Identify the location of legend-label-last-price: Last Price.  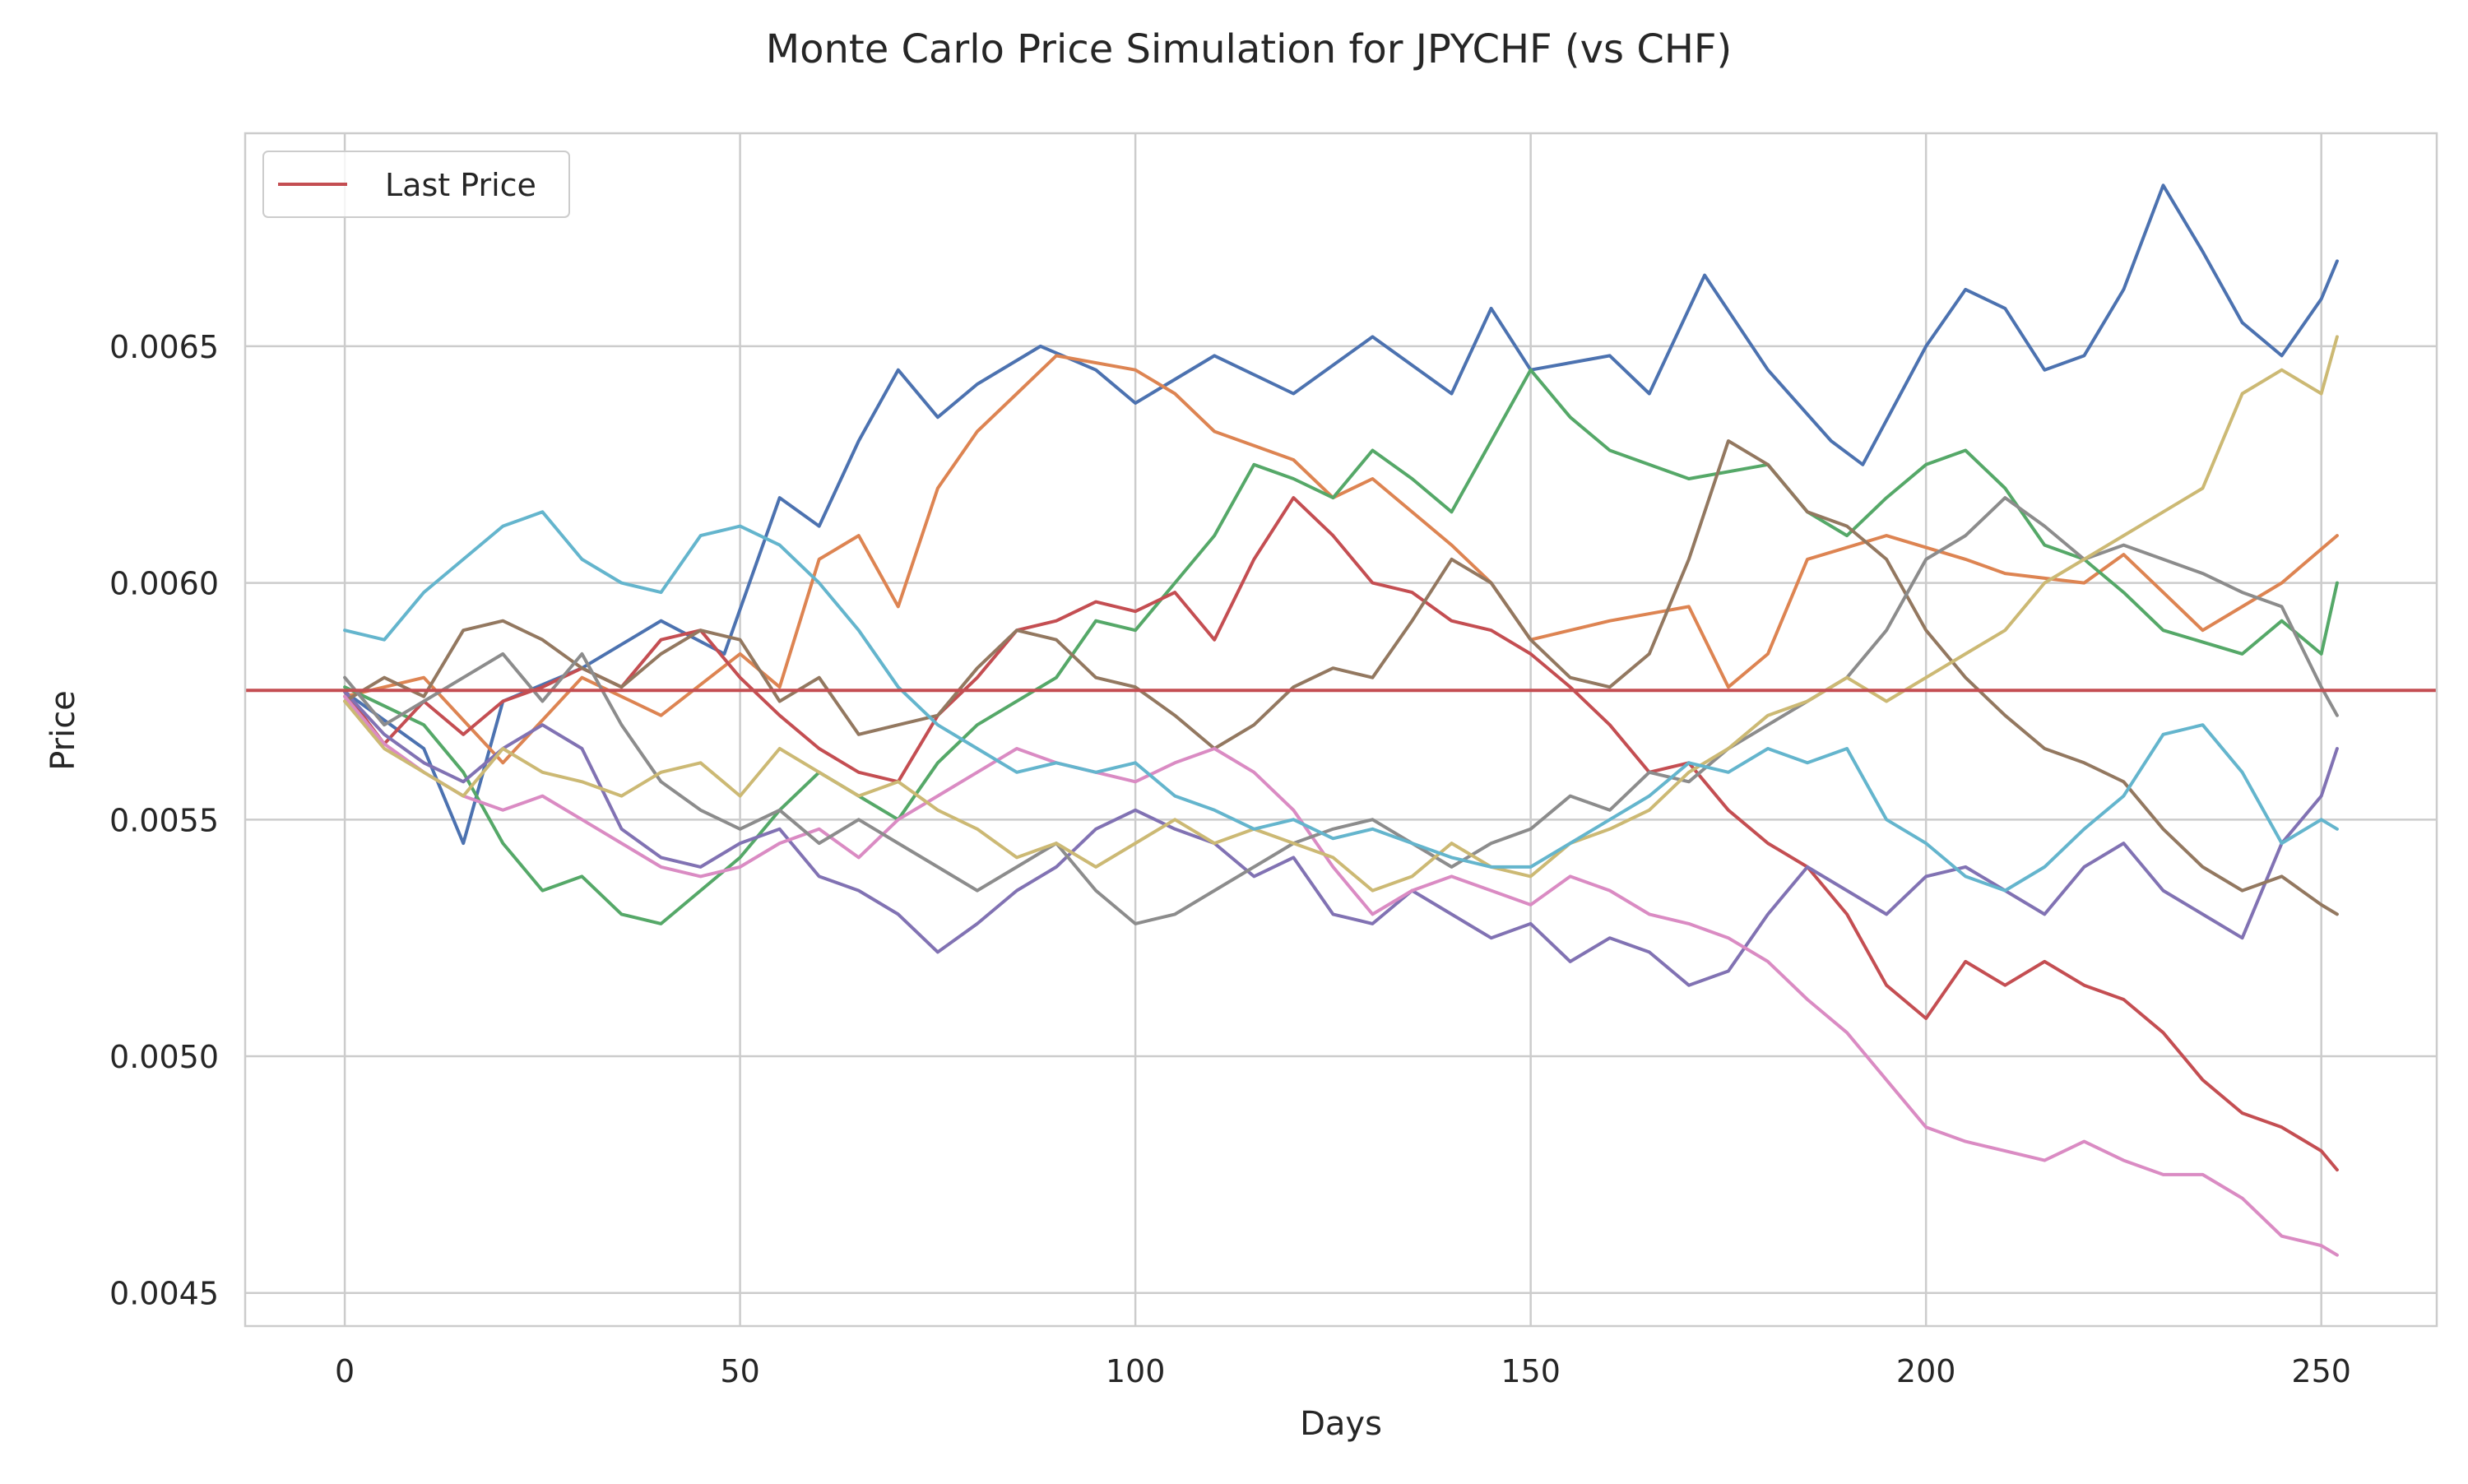
(460, 185).